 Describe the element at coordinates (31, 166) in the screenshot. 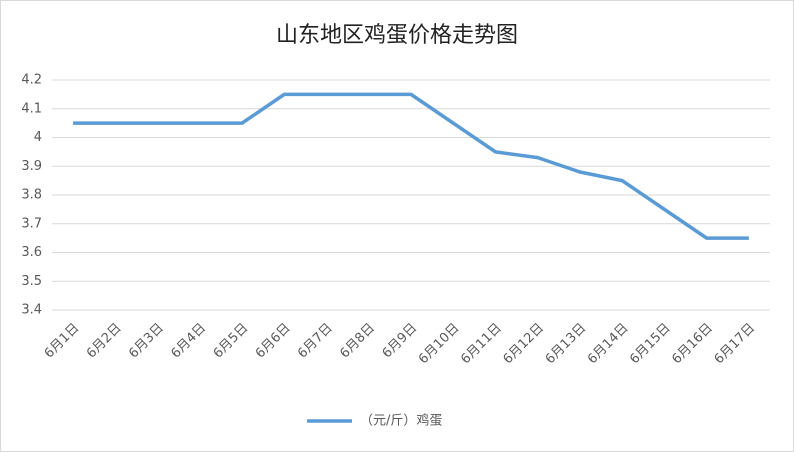

I see `y-tick-label: 3.9` at that location.